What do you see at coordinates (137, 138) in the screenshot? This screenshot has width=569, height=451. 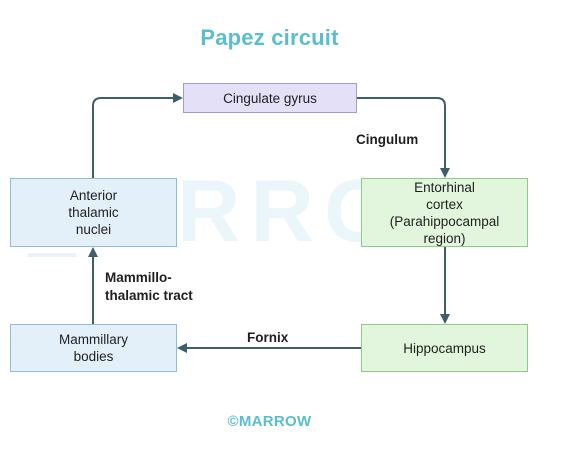 I see `arrow-anterior-to-cingulate` at bounding box center [137, 138].